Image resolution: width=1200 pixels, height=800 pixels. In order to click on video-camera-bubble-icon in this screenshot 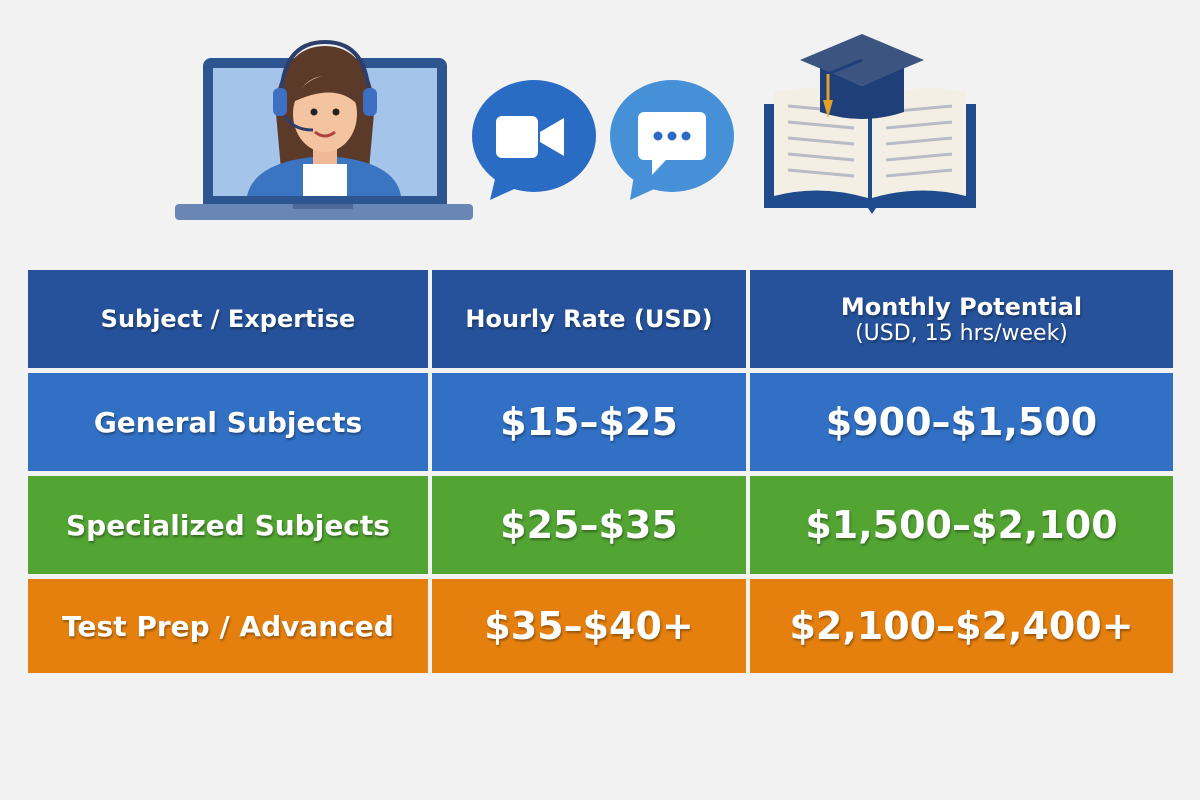, I will do `click(534, 140)`.